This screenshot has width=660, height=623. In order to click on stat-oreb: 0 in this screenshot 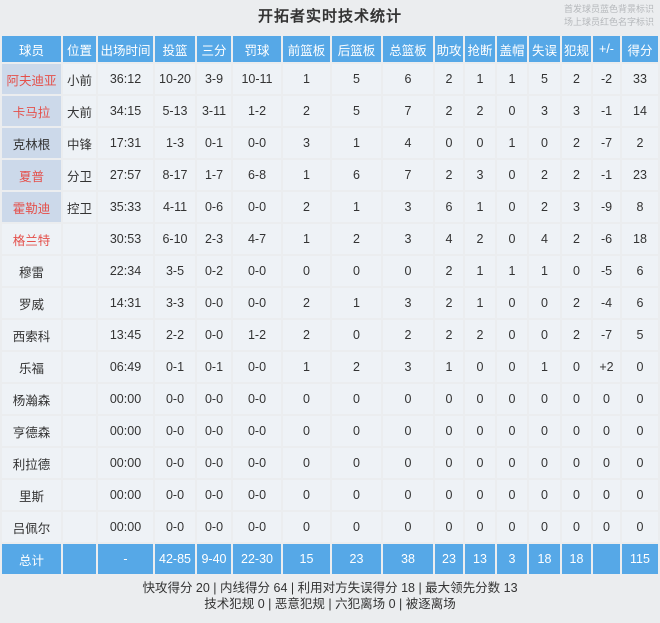, I will do `click(306, 399)`.